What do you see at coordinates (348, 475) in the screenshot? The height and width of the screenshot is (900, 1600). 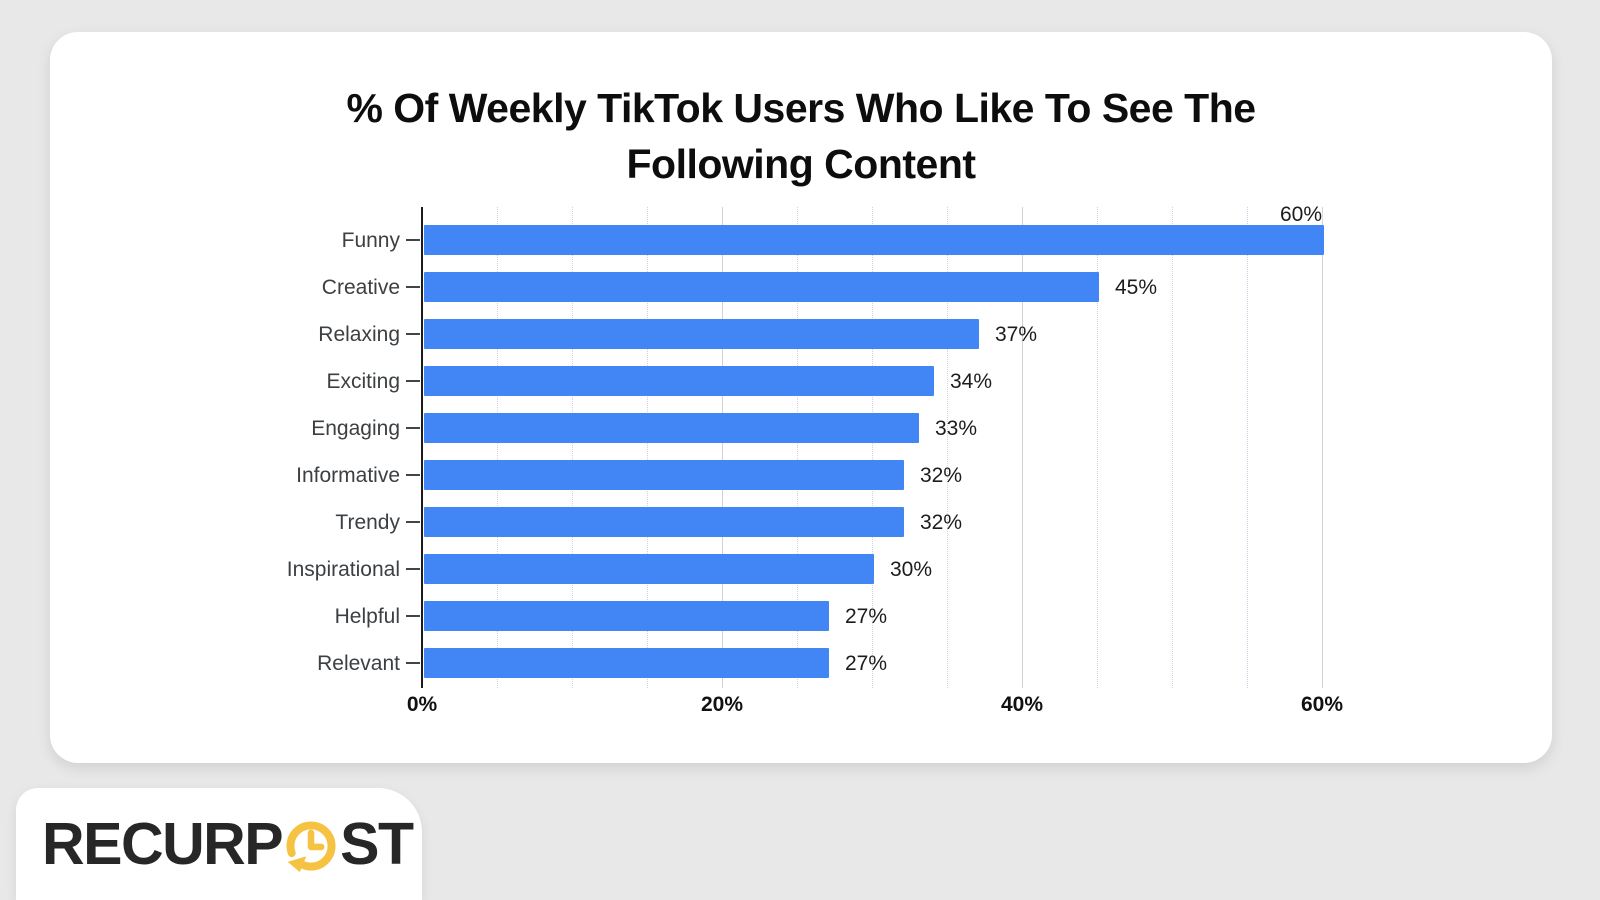 I see `category-label: Informative` at bounding box center [348, 475].